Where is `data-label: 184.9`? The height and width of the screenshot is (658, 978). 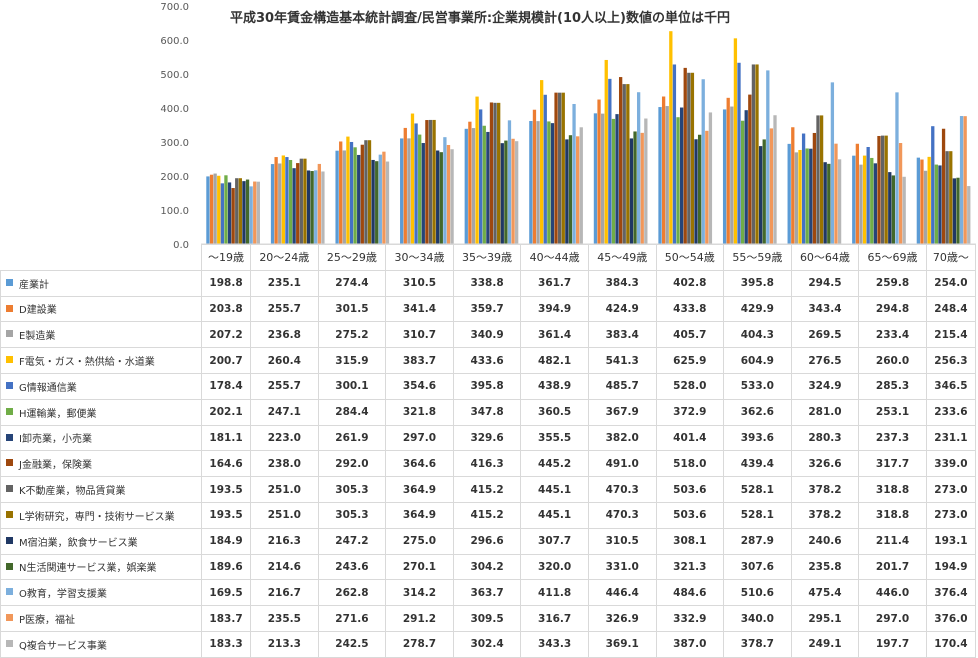
data-label: 184.9 is located at coordinates (226, 541).